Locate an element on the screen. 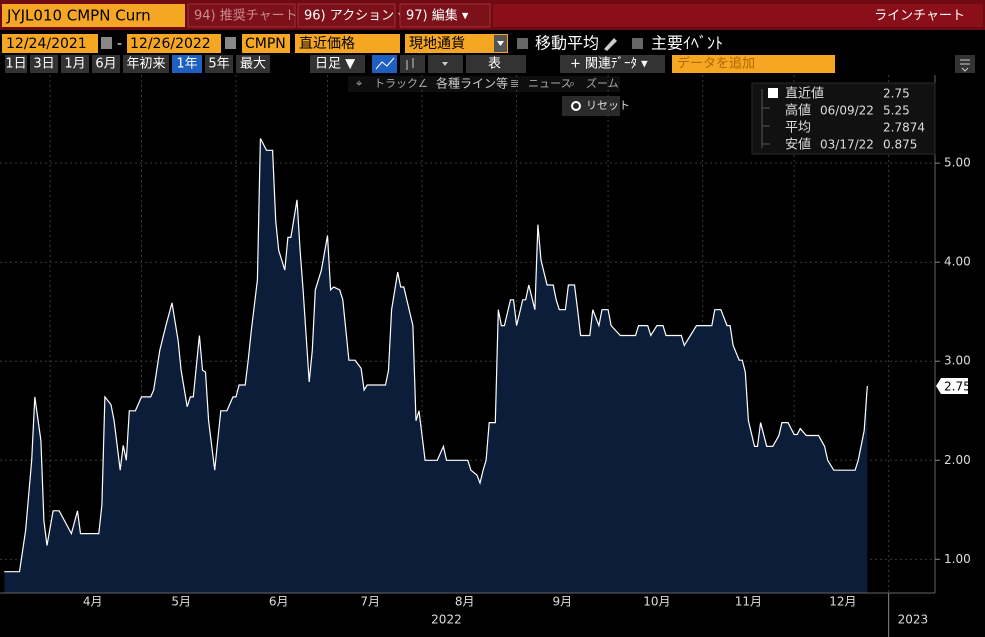 The width and height of the screenshot is (985, 637). year-label: 2022 is located at coordinates (446, 620).